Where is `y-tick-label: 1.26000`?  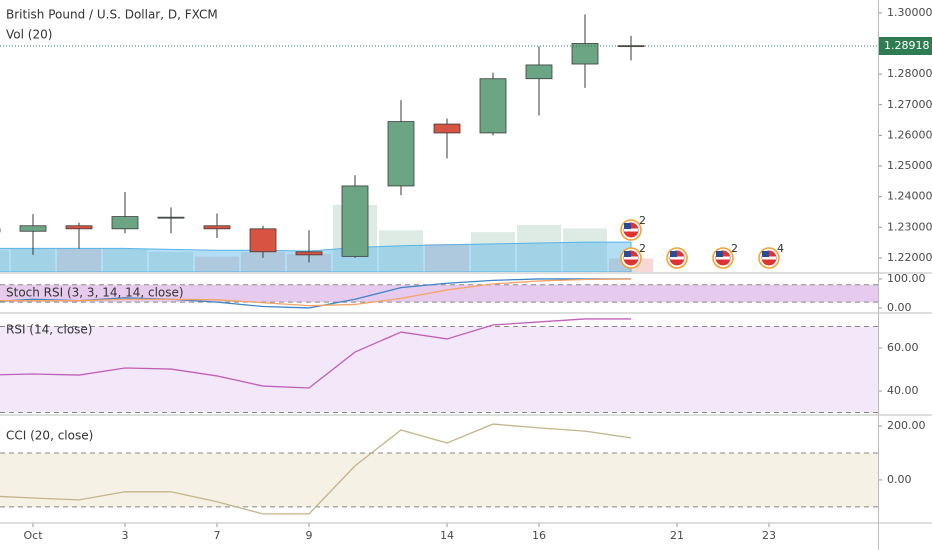 y-tick-label: 1.26000 is located at coordinates (909, 134).